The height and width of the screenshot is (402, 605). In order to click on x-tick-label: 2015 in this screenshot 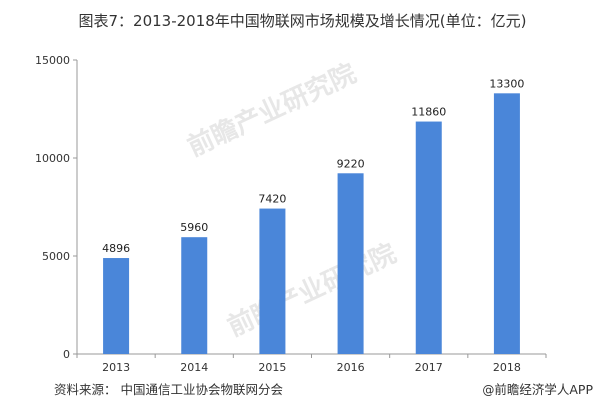, I will do `click(272, 367)`.